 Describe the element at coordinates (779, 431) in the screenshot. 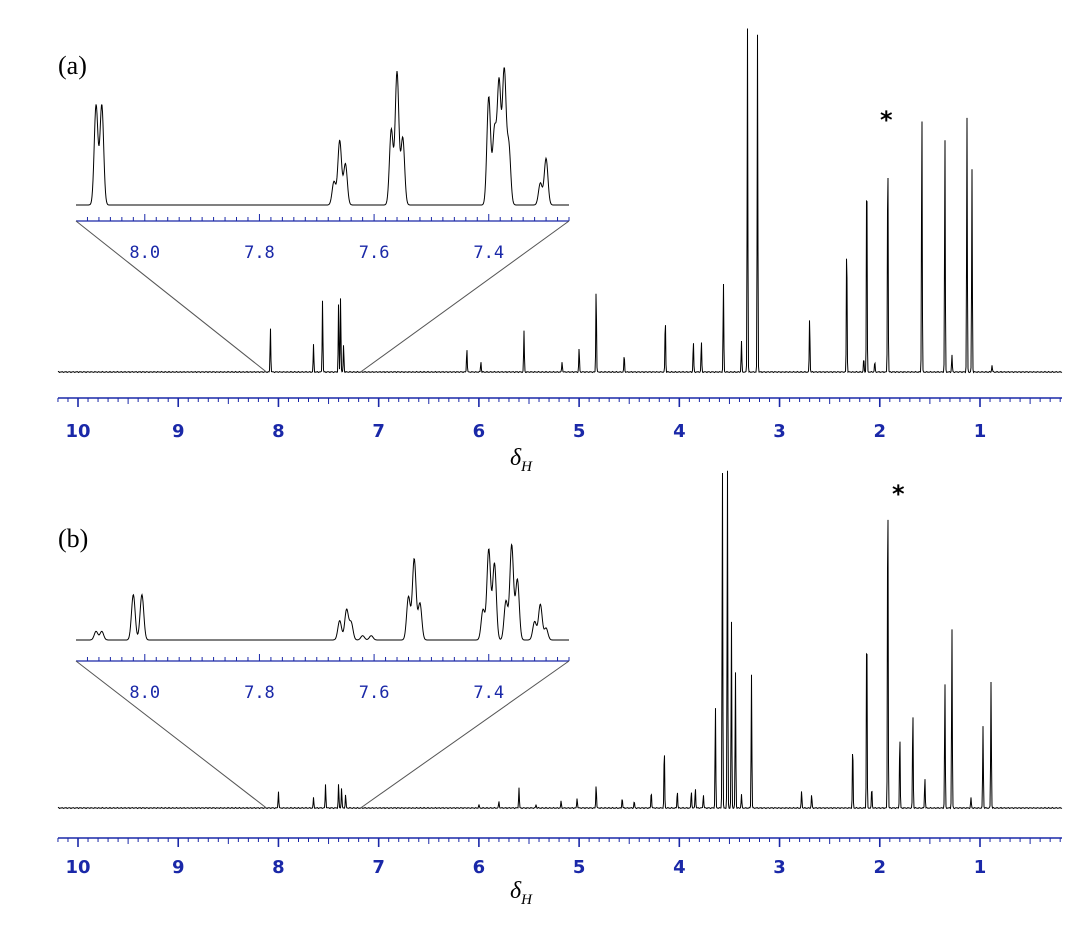

I see `panel-a-tick-label: 3` at that location.